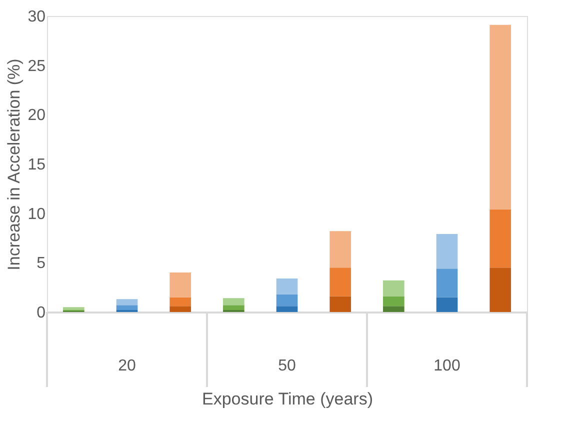 Image resolution: width=584 pixels, height=436 pixels. I want to click on y-tick-label: 15, so click(37, 165).